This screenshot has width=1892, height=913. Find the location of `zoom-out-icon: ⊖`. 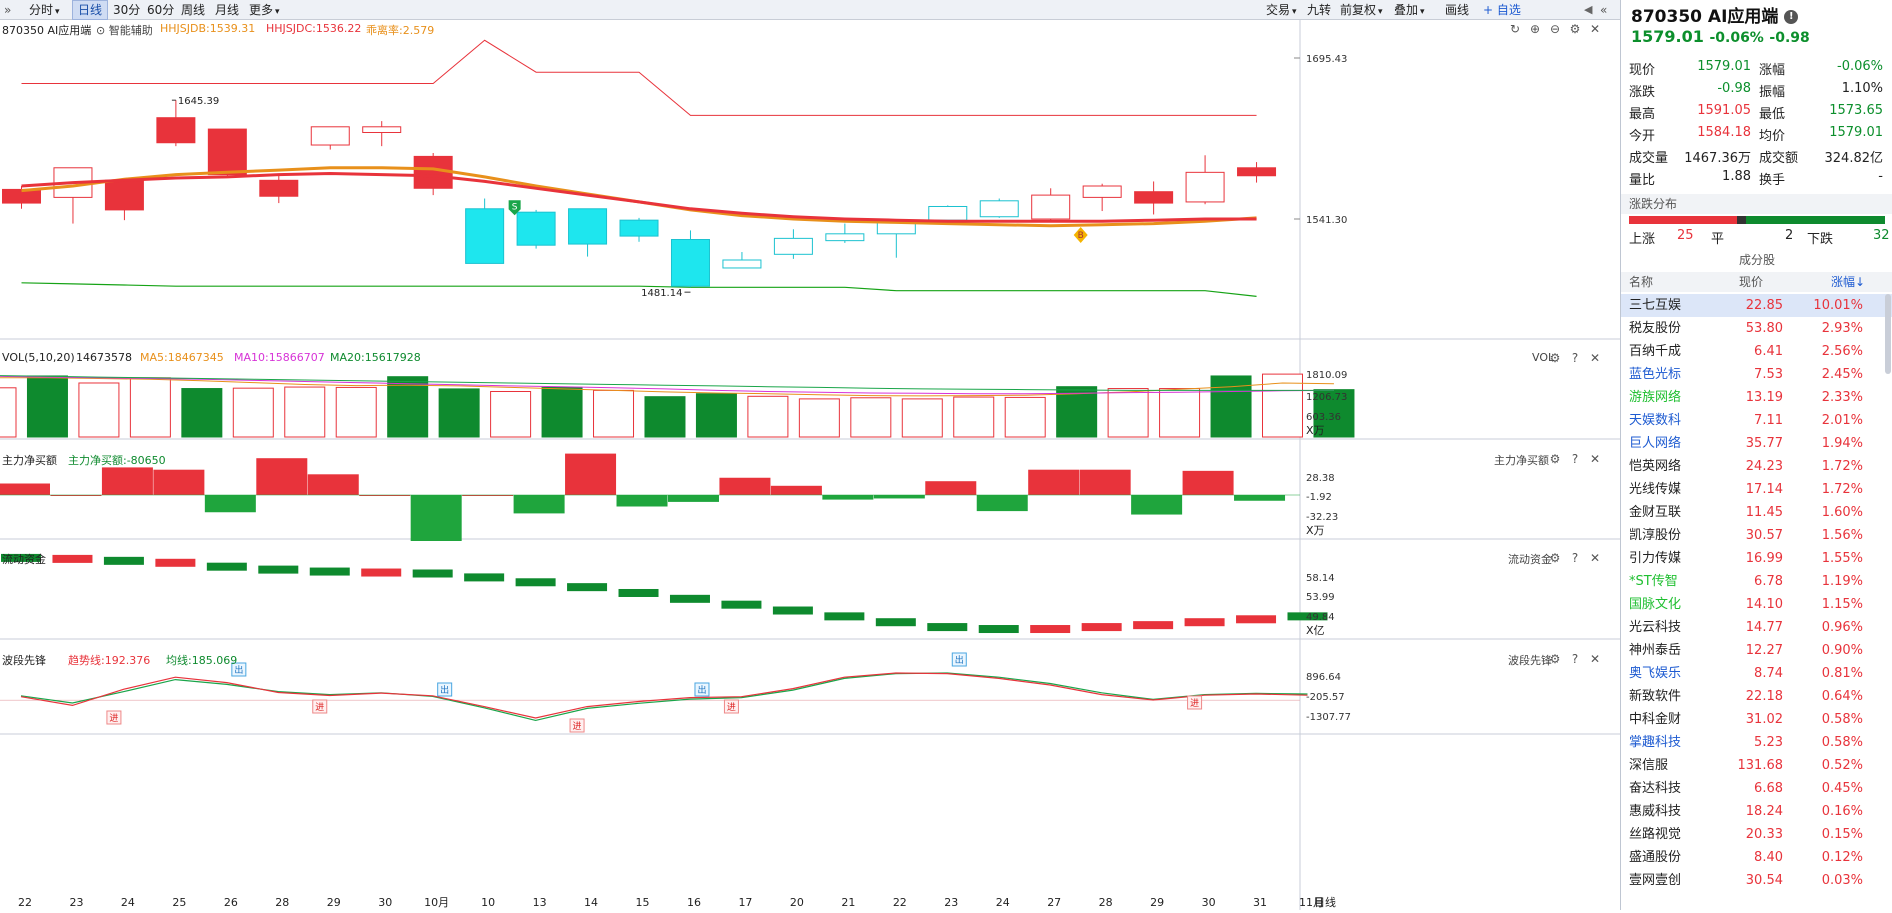

zoom-out-icon: ⊖ is located at coordinates (1555, 29).